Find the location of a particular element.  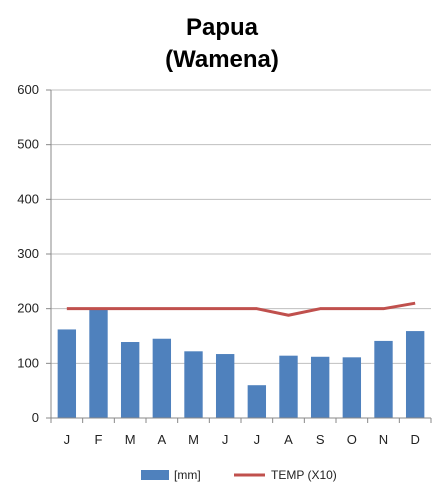

temperature-line is located at coordinates (241, 309).